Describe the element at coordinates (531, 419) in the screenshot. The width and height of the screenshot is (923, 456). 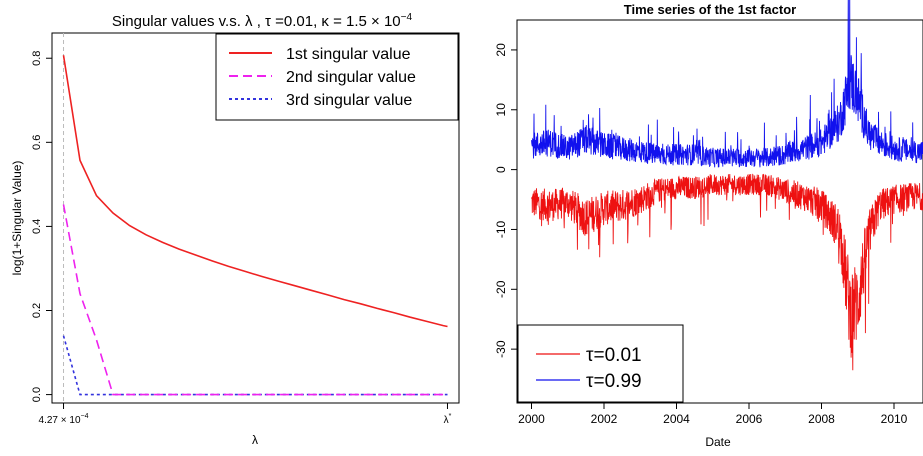
I see `x-tick-label: 2000` at that location.